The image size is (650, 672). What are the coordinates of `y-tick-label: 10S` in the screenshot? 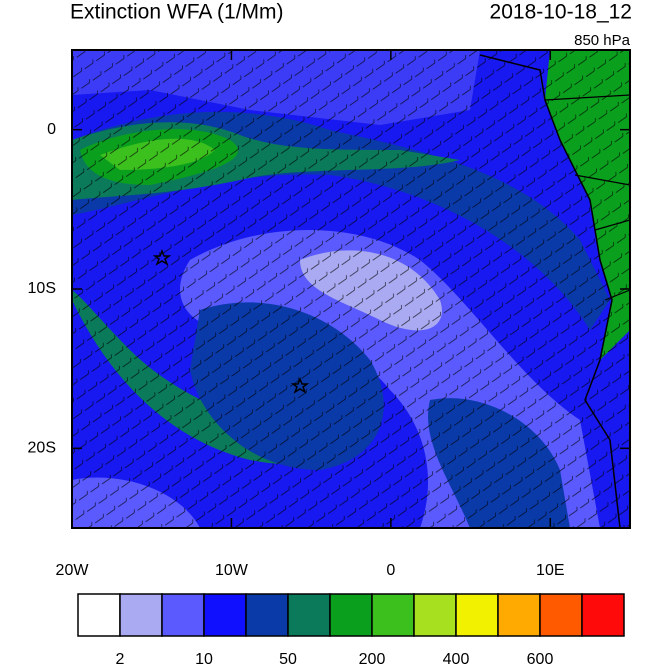 It's located at (42, 288).